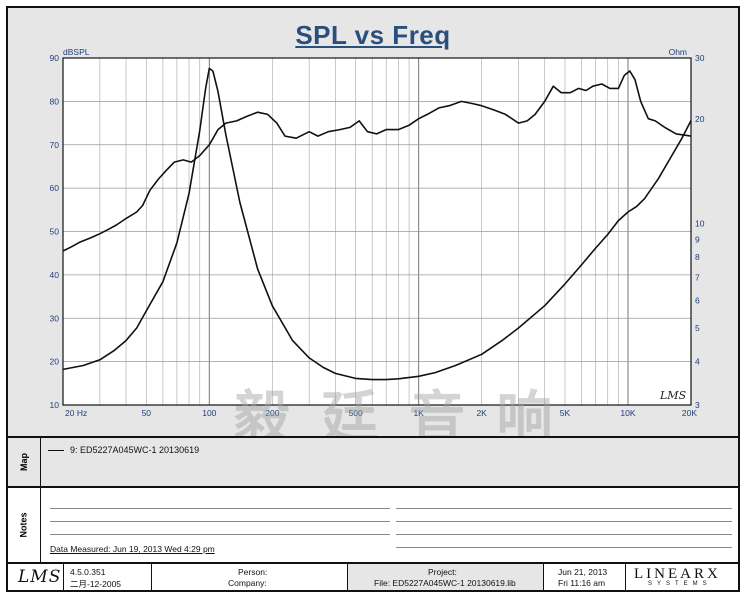  I want to click on notes-label: Notes, so click(24, 525).